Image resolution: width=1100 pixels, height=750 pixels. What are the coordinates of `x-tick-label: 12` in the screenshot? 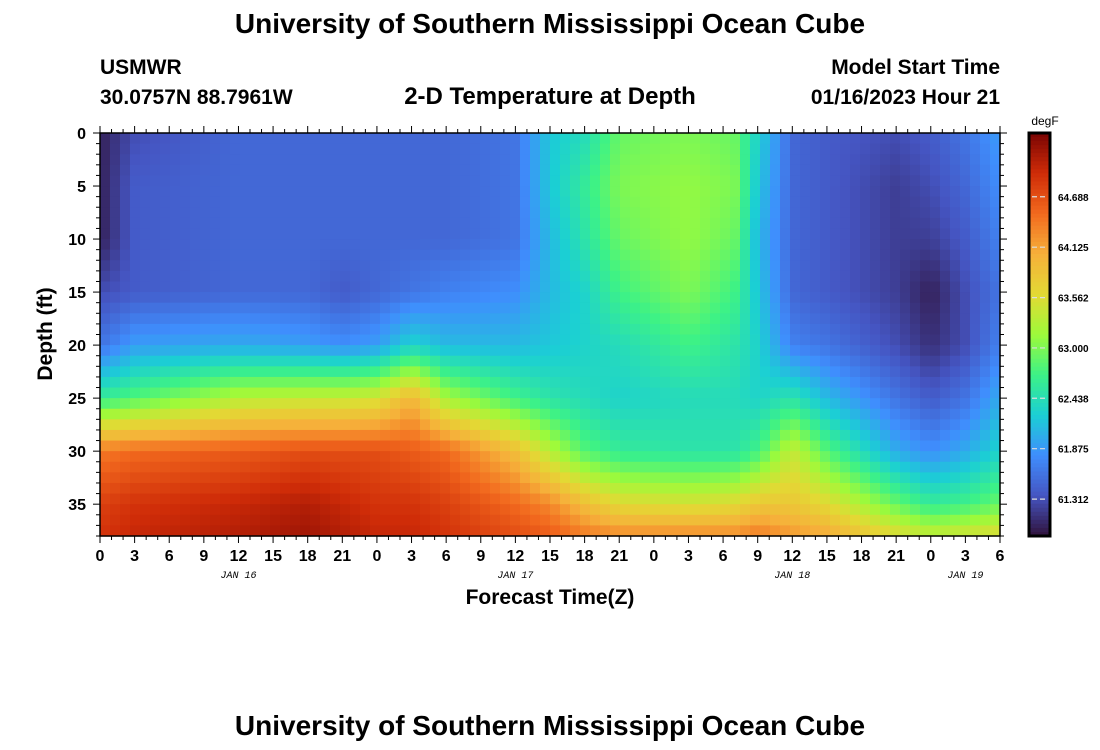 It's located at (792, 556).